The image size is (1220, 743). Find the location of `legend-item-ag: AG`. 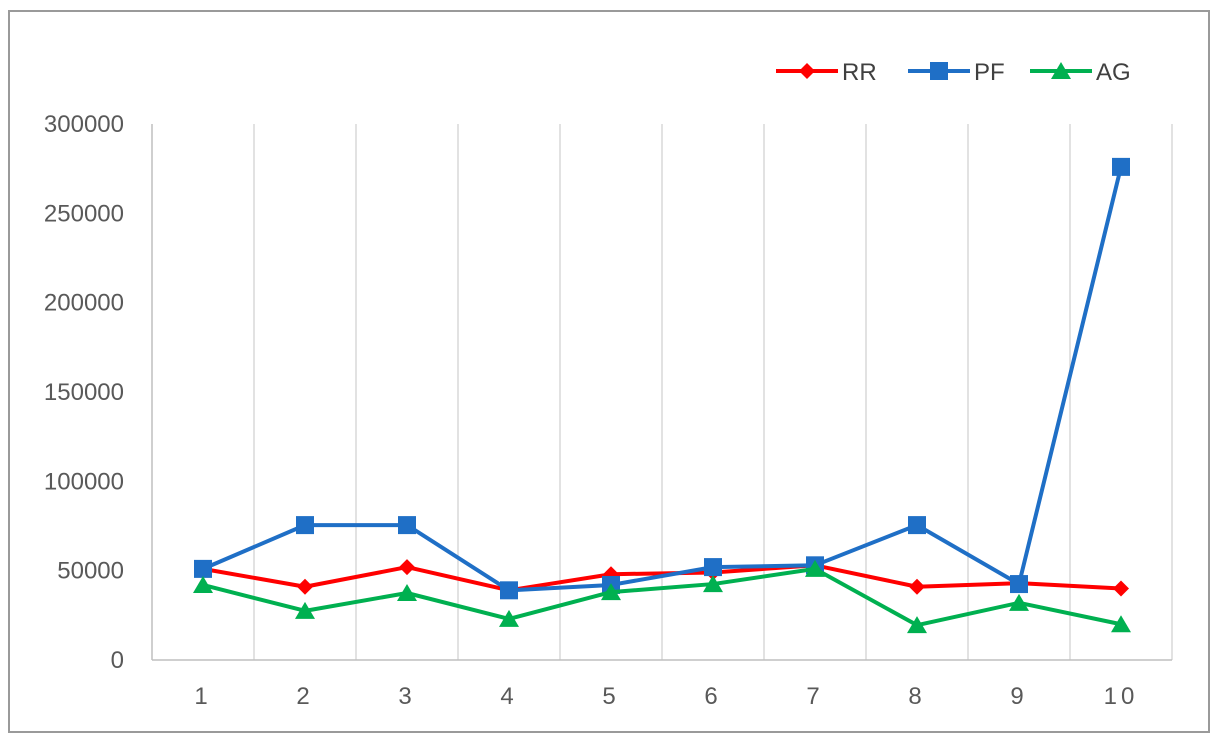

legend-item-ag: AG is located at coordinates (1080, 72).